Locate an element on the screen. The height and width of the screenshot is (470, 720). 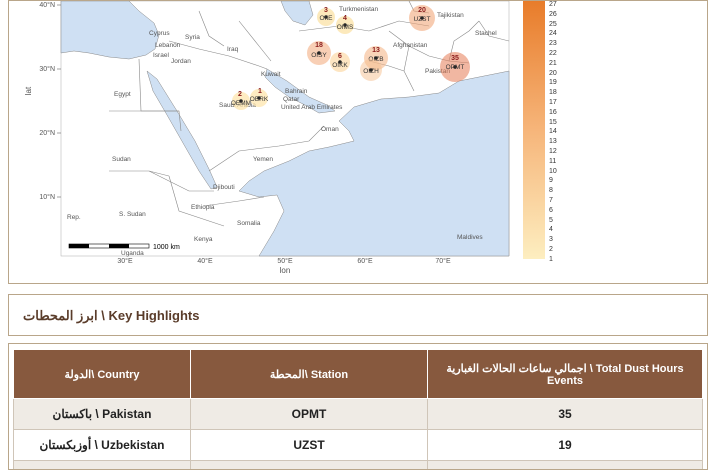
station-count: 20 is located at coordinates (422, 10).